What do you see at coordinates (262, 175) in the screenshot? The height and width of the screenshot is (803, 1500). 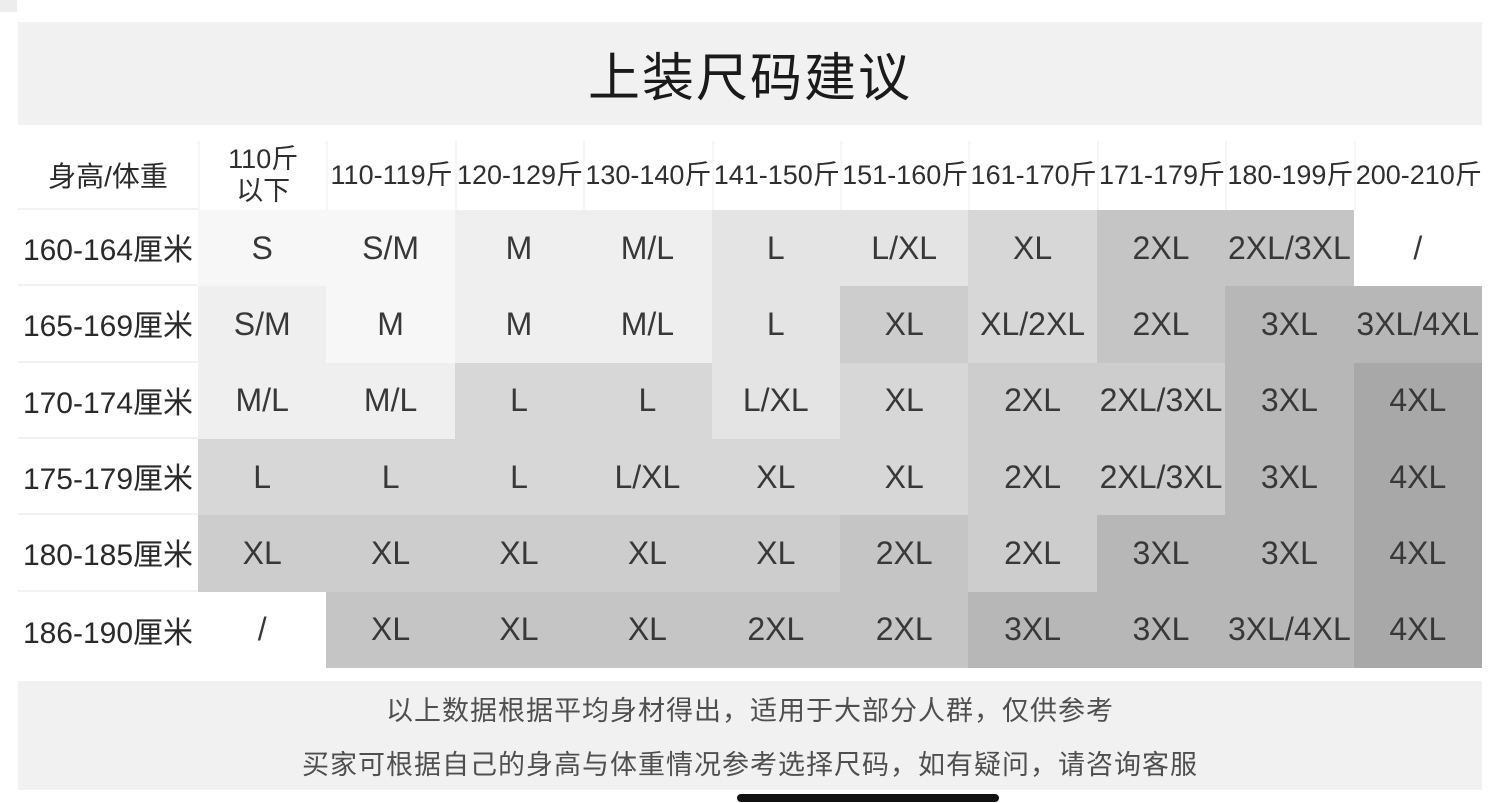 I see `weight-header: 110斤 以下` at bounding box center [262, 175].